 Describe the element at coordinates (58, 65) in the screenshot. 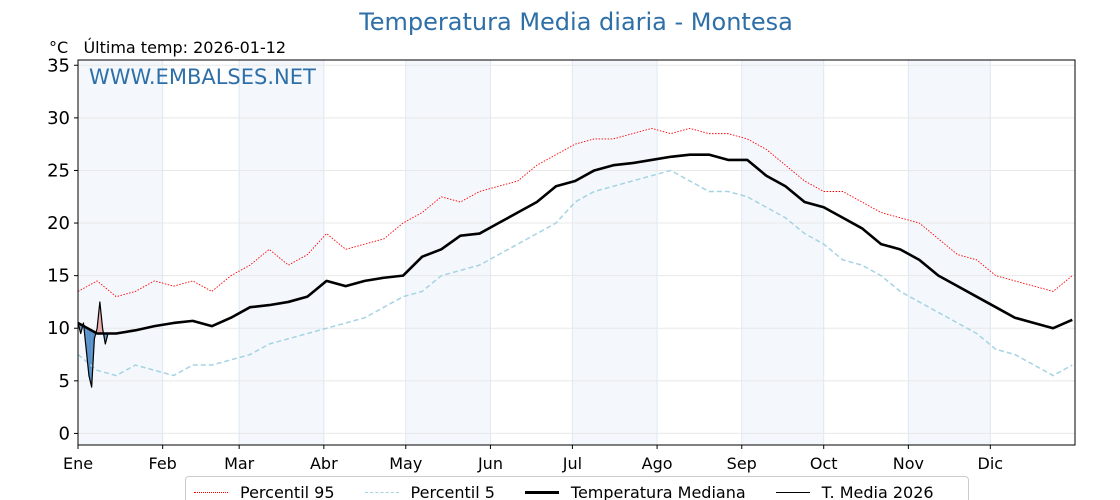

I see `y-tick-label: 35` at that location.